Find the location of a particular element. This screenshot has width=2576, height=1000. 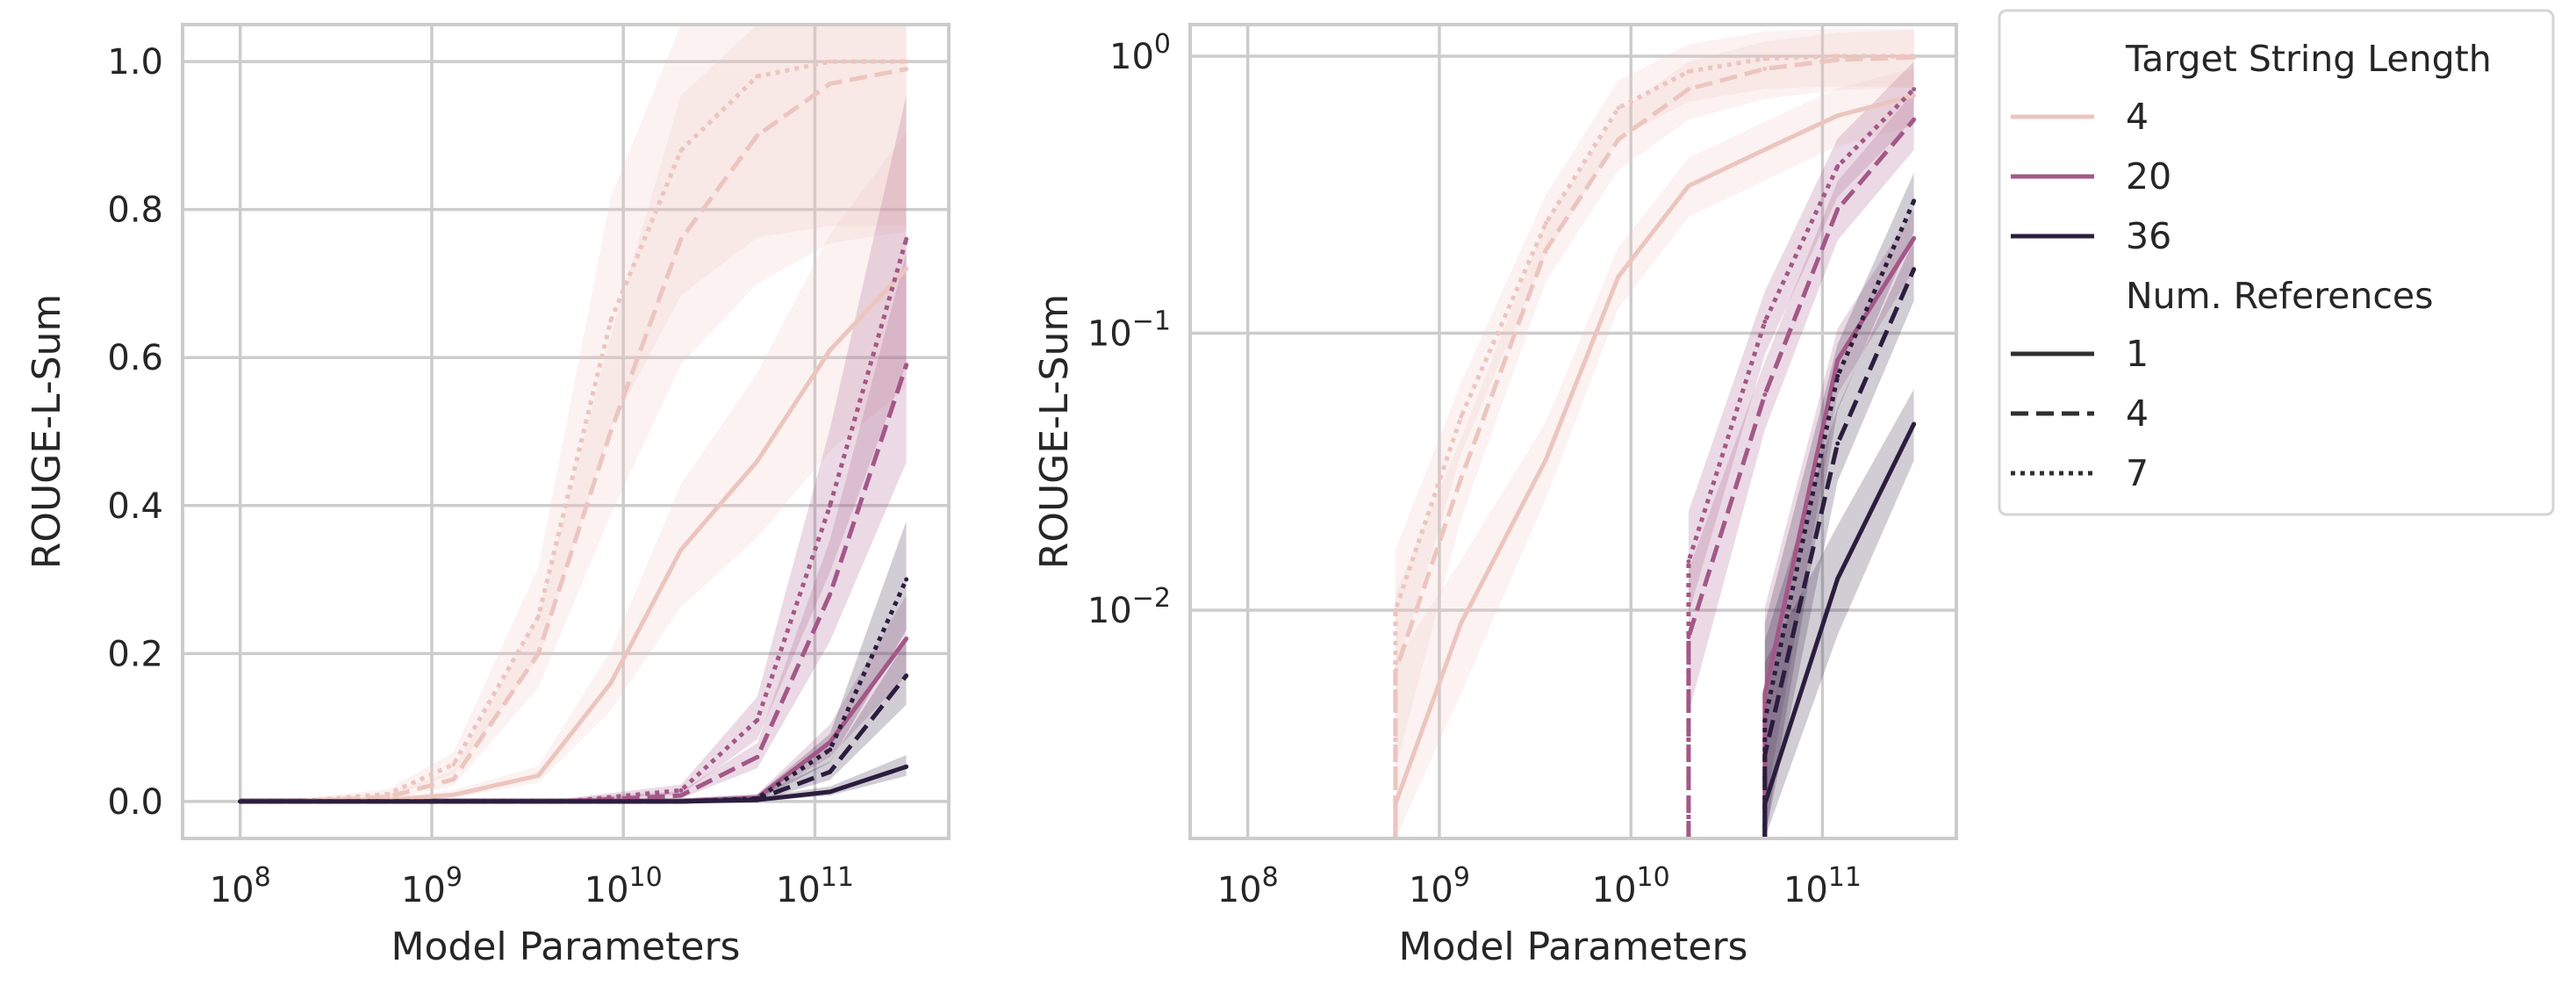

y-tick-label: 0.4 is located at coordinates (135, 506).